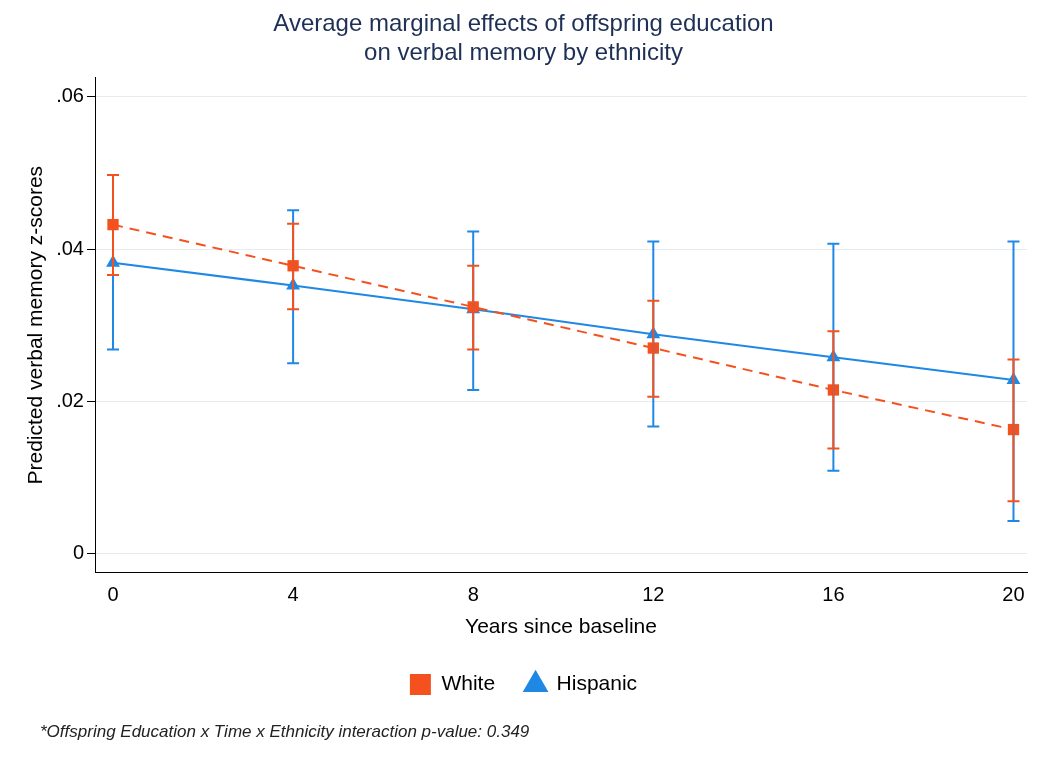 Image resolution: width=1047 pixels, height=768 pixels. Describe the element at coordinates (293, 594) in the screenshot. I see `x-tick-label: 4` at that location.